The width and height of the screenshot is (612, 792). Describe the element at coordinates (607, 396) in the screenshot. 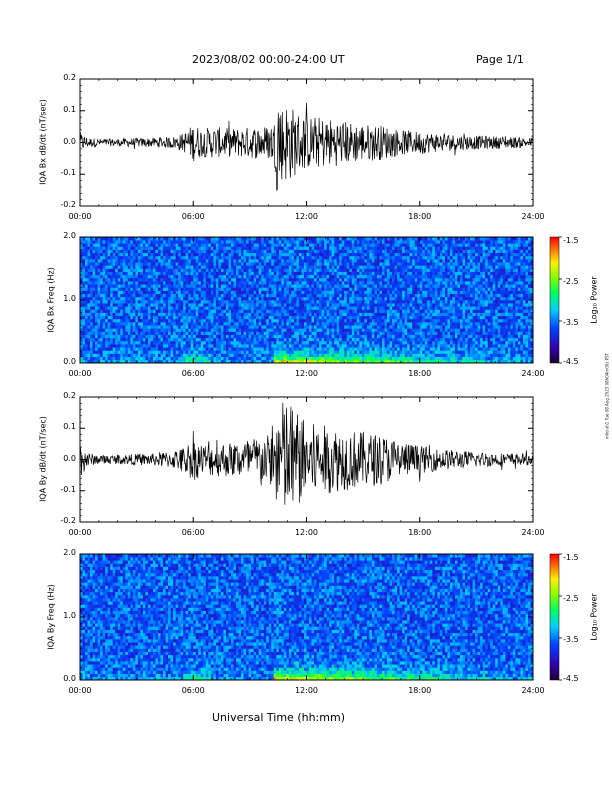

I see `side-note: mkd-sh1 Tue 08 Aug 2023 08h04m00s PST` at that location.